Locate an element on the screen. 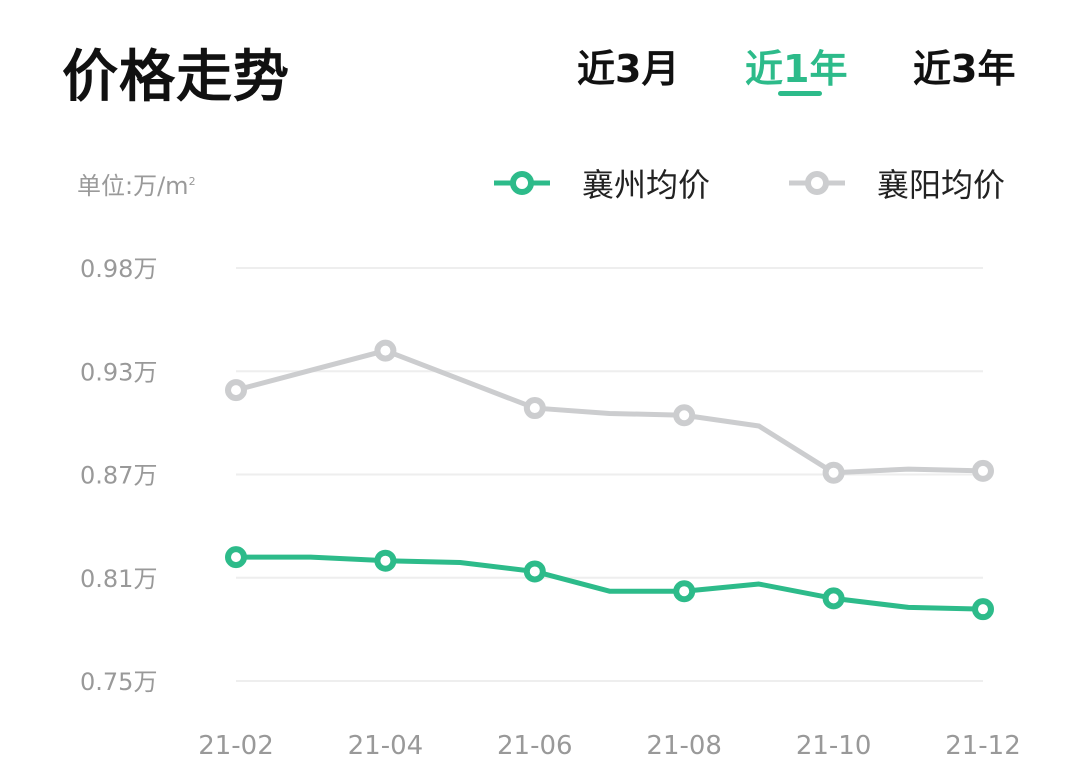 This screenshot has width=1074, height=781. page-title: 价格走势 is located at coordinates (176, 77).